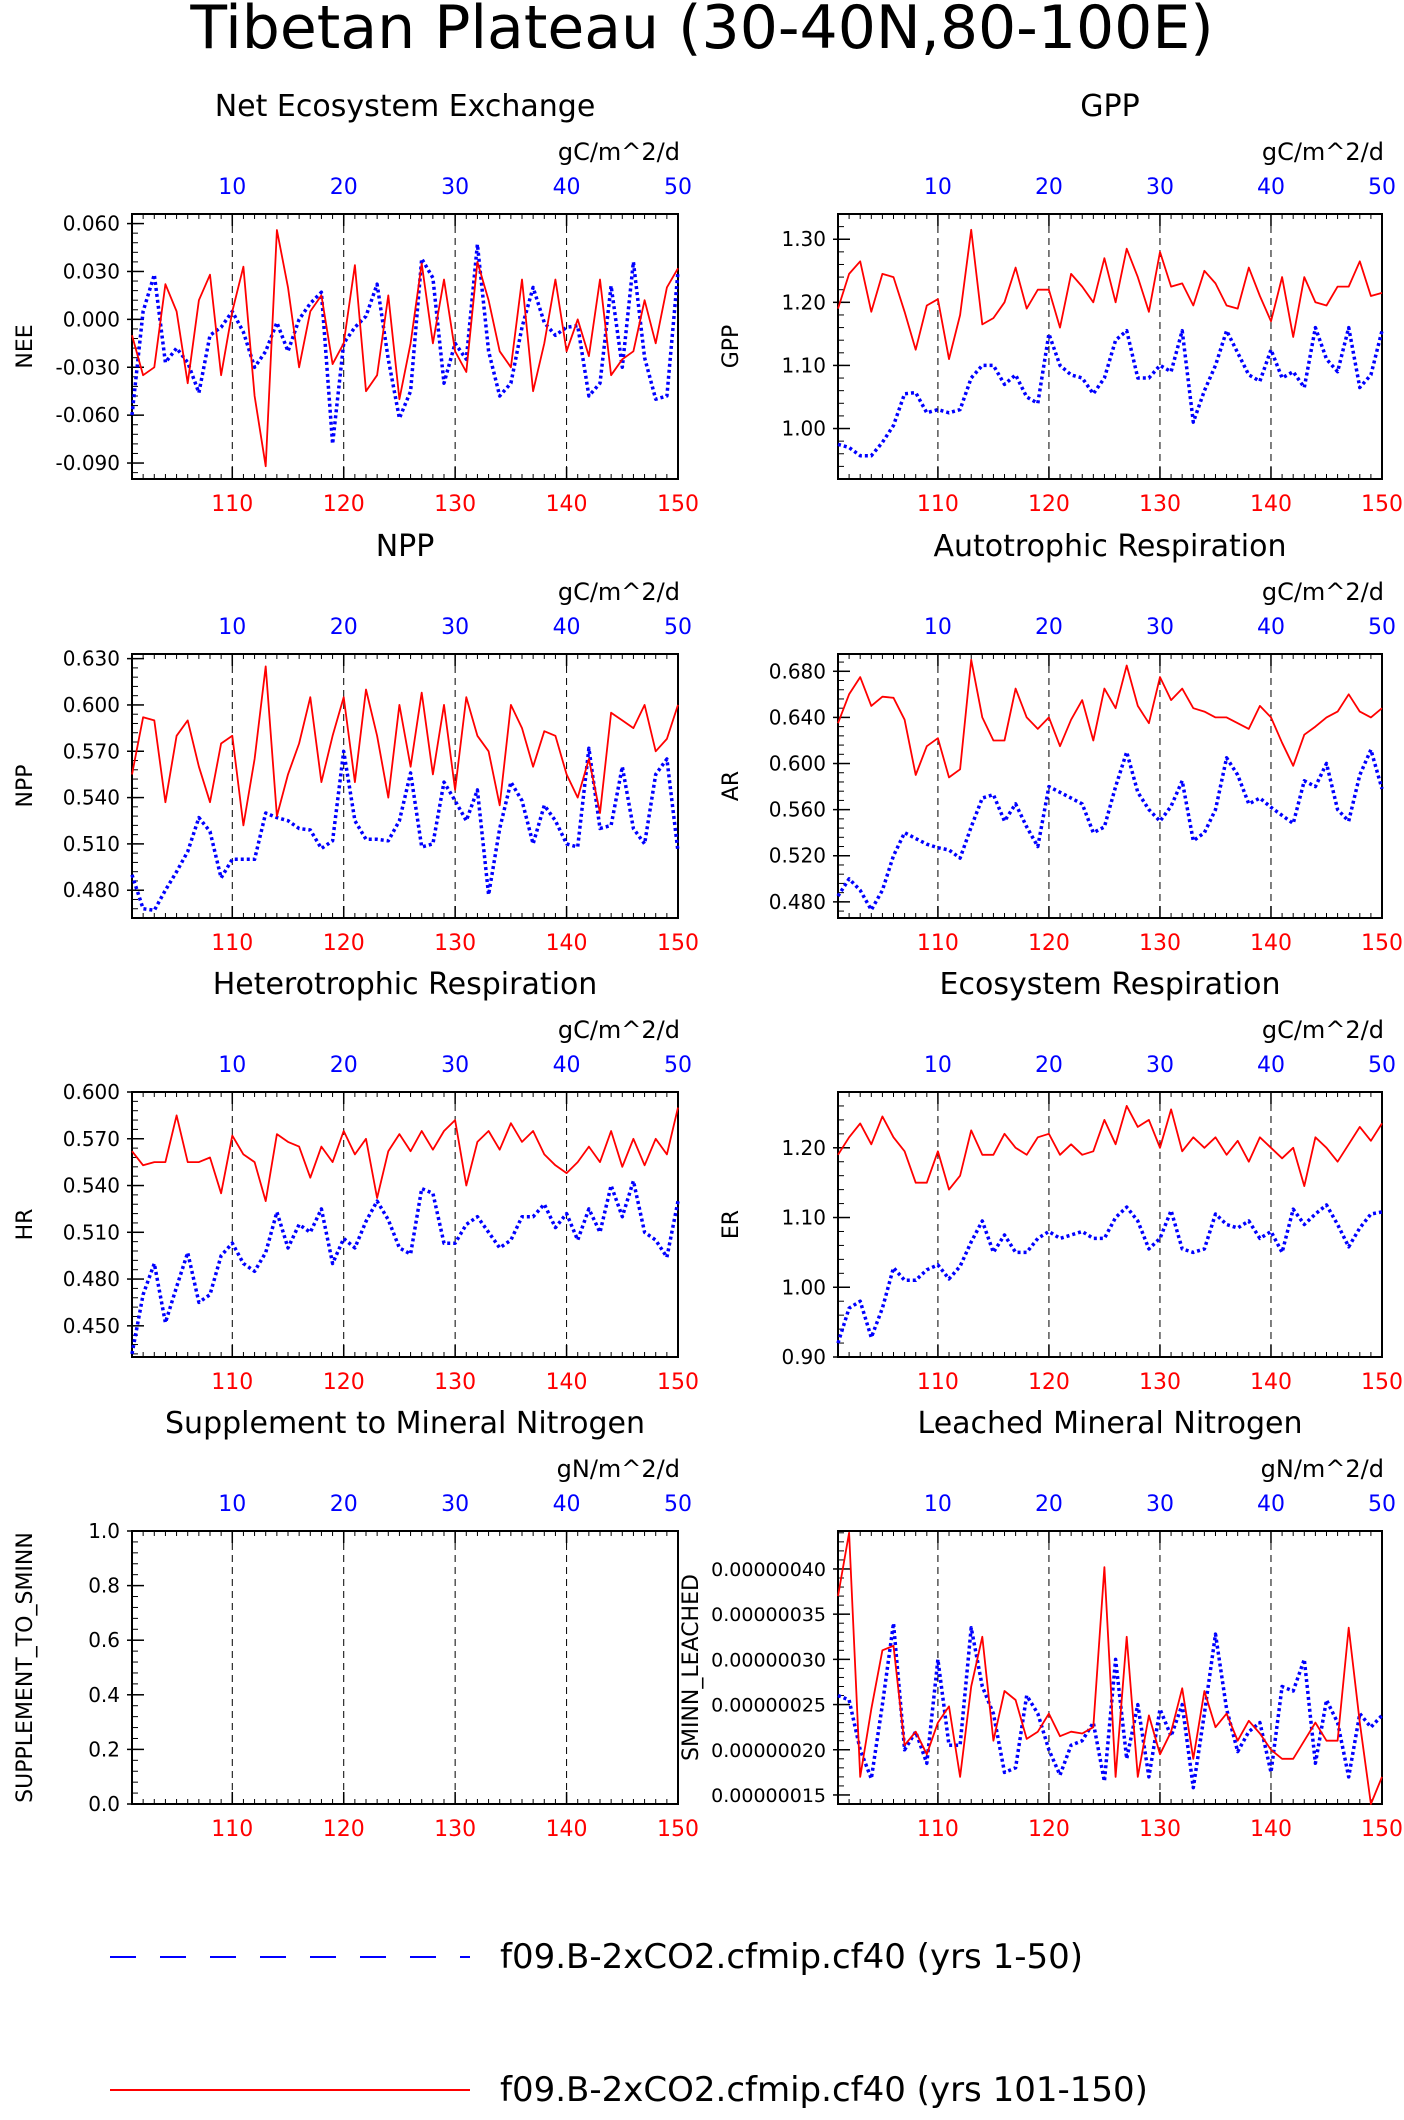 The height and width of the screenshot is (2120, 1404). I want to click on y-tick-label: 0.570, so click(91, 1139).